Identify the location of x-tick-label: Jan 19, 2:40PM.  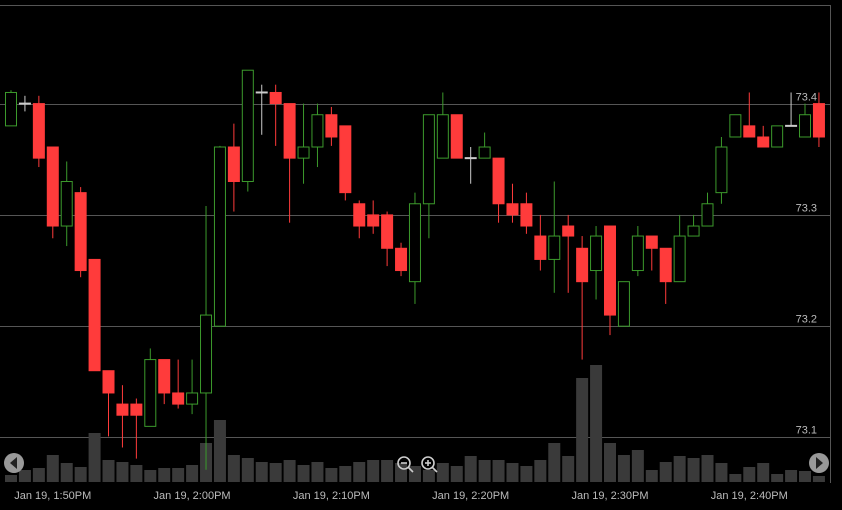
(749, 496).